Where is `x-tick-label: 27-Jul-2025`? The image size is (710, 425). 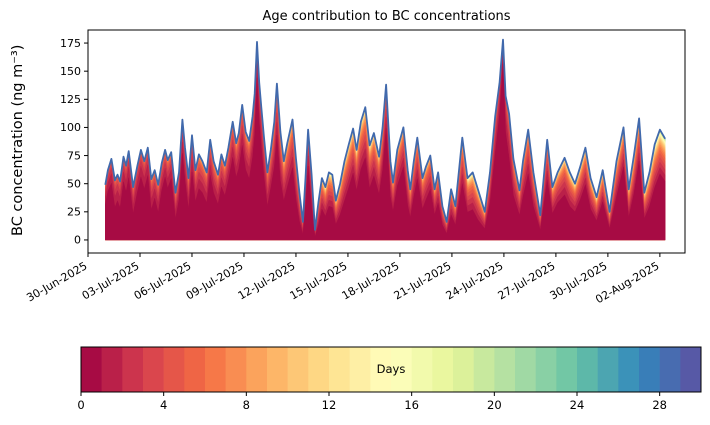 x-tick-label: 27-Jul-2025 is located at coordinates (527, 280).